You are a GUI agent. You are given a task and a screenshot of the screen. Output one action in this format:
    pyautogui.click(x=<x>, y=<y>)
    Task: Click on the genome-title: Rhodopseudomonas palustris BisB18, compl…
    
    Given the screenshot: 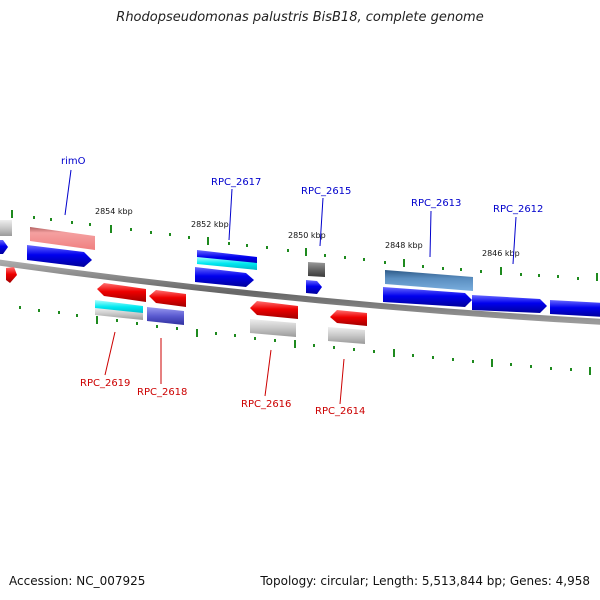 What is the action you would take?
    pyautogui.click(x=300, y=17)
    